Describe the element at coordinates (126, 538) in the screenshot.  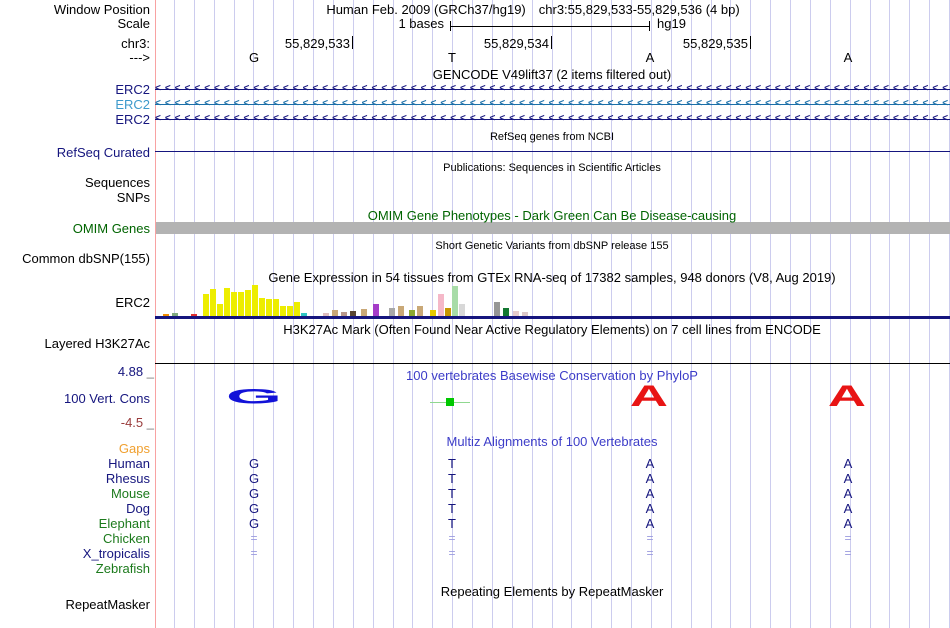
I see `species-label-chicken: Chicken` at that location.